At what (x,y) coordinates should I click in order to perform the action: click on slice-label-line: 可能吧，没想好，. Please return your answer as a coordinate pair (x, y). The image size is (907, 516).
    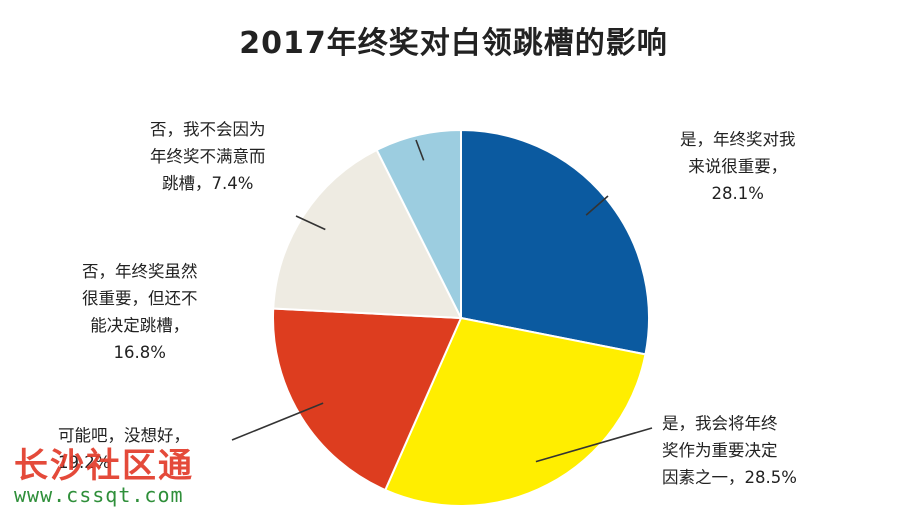
    Looking at the image, I should click on (124, 435).